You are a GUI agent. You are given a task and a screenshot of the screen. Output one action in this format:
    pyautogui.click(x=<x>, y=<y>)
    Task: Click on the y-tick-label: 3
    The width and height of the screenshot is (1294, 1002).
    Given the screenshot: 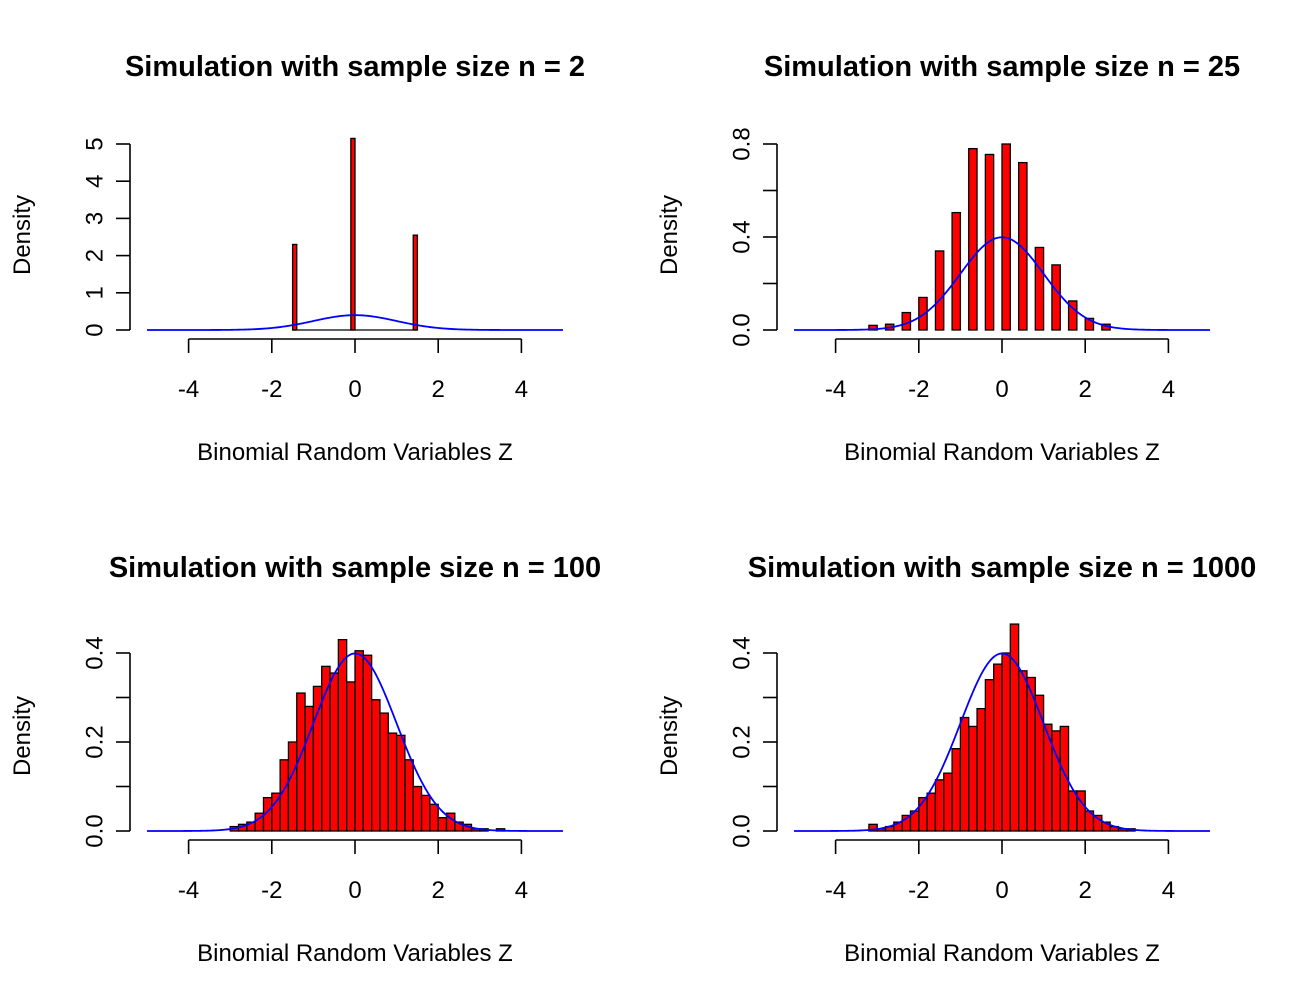 What is the action you would take?
    pyautogui.click(x=95, y=218)
    